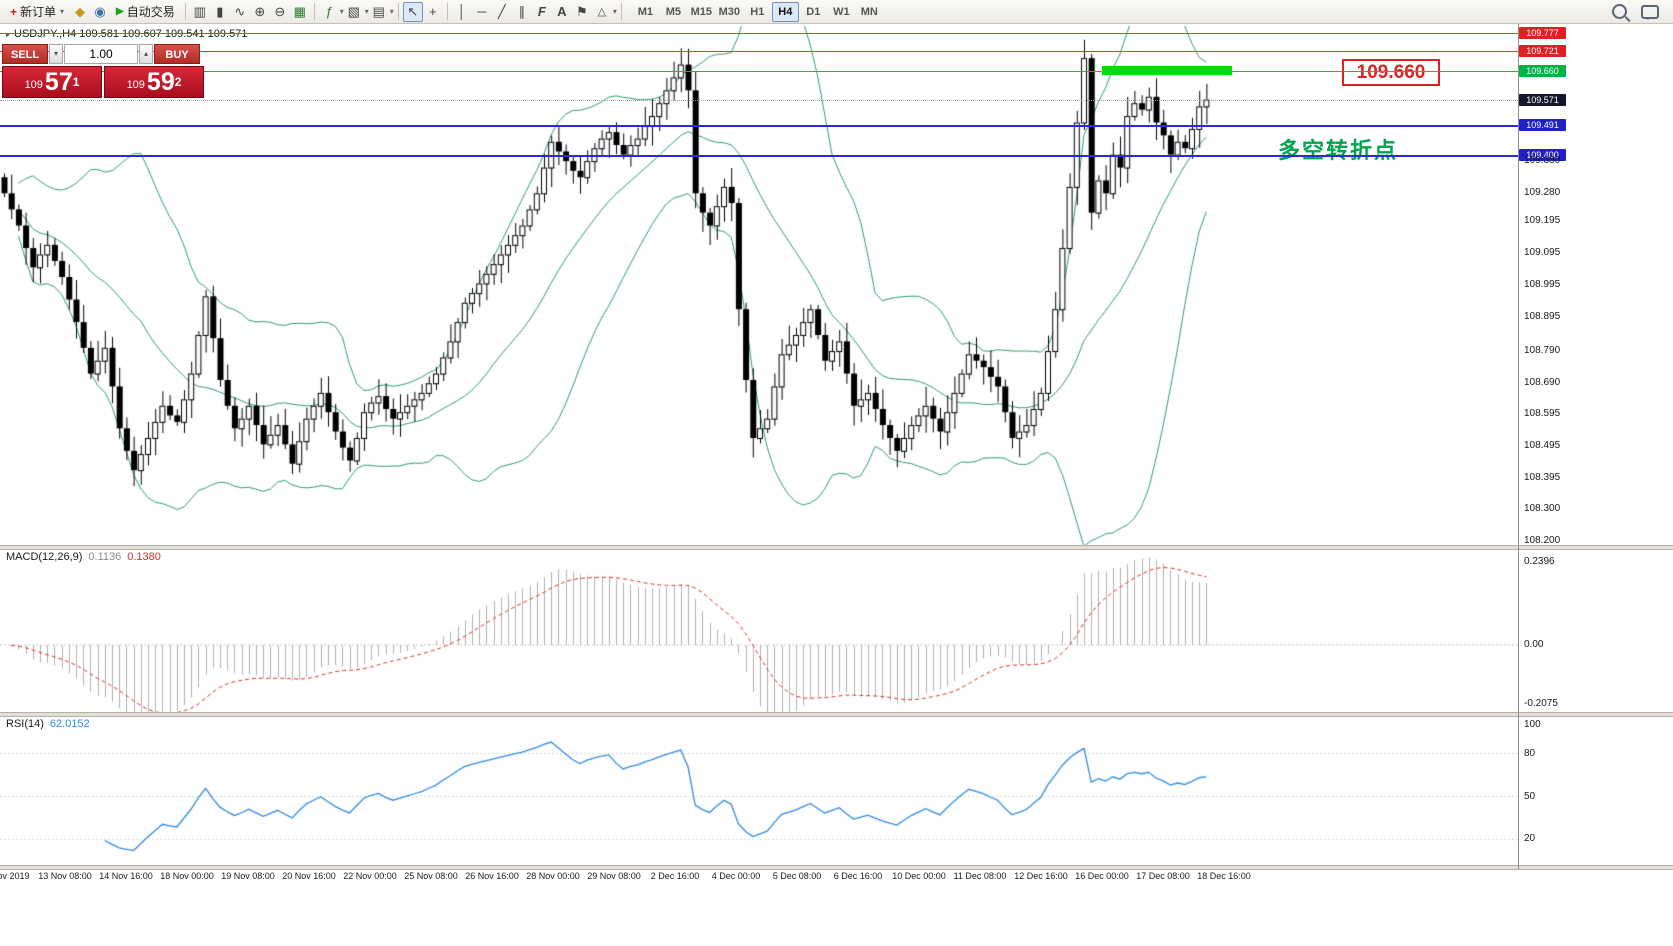  Describe the element at coordinates (1619, 11) in the screenshot. I see `search-icon` at that location.